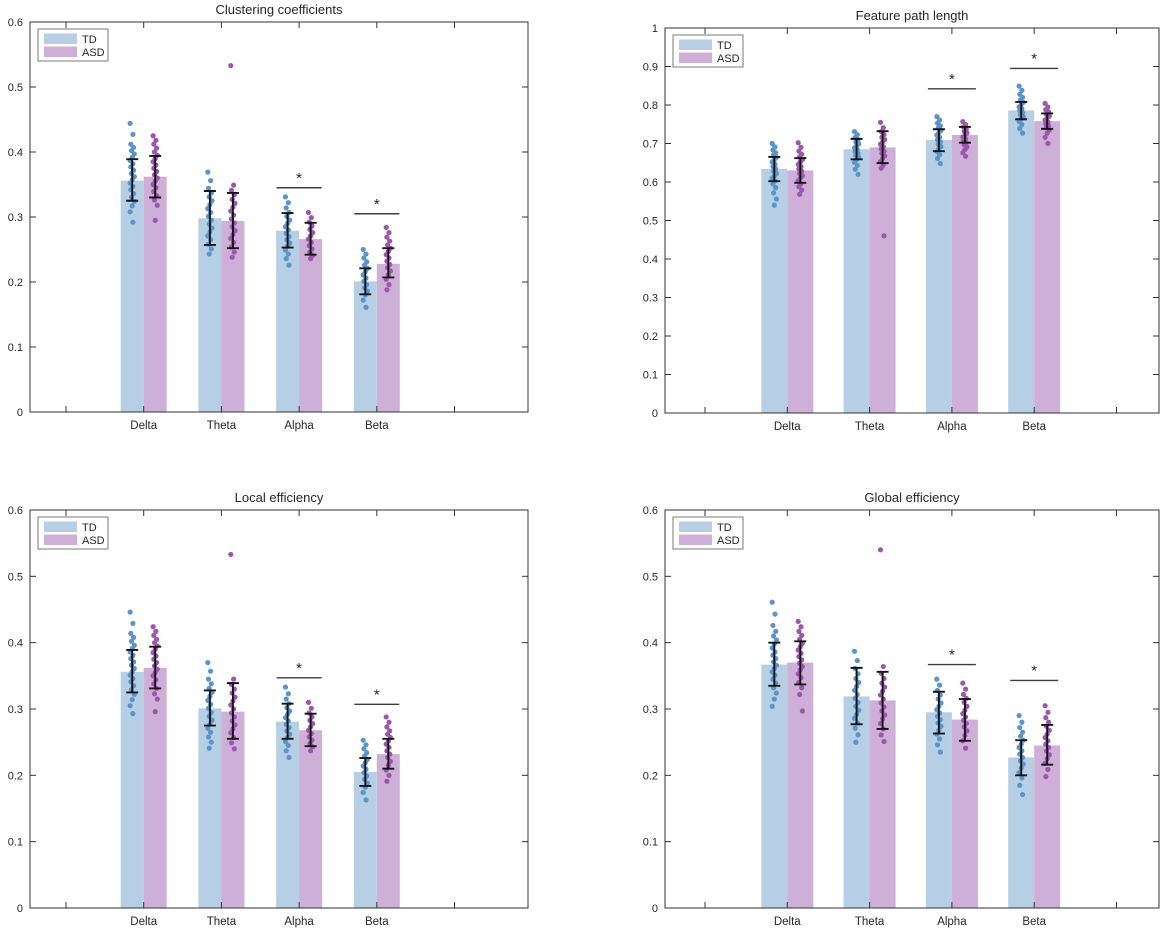  Describe the element at coordinates (222, 426) in the screenshot. I see `x-tick-label-theta: Theta` at that location.